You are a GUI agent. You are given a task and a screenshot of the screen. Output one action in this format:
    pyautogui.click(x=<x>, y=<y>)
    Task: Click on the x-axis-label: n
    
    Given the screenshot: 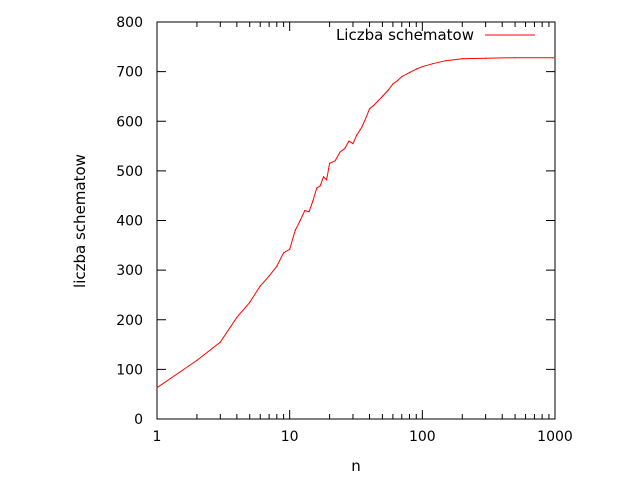 What is the action you would take?
    pyautogui.click(x=356, y=466)
    